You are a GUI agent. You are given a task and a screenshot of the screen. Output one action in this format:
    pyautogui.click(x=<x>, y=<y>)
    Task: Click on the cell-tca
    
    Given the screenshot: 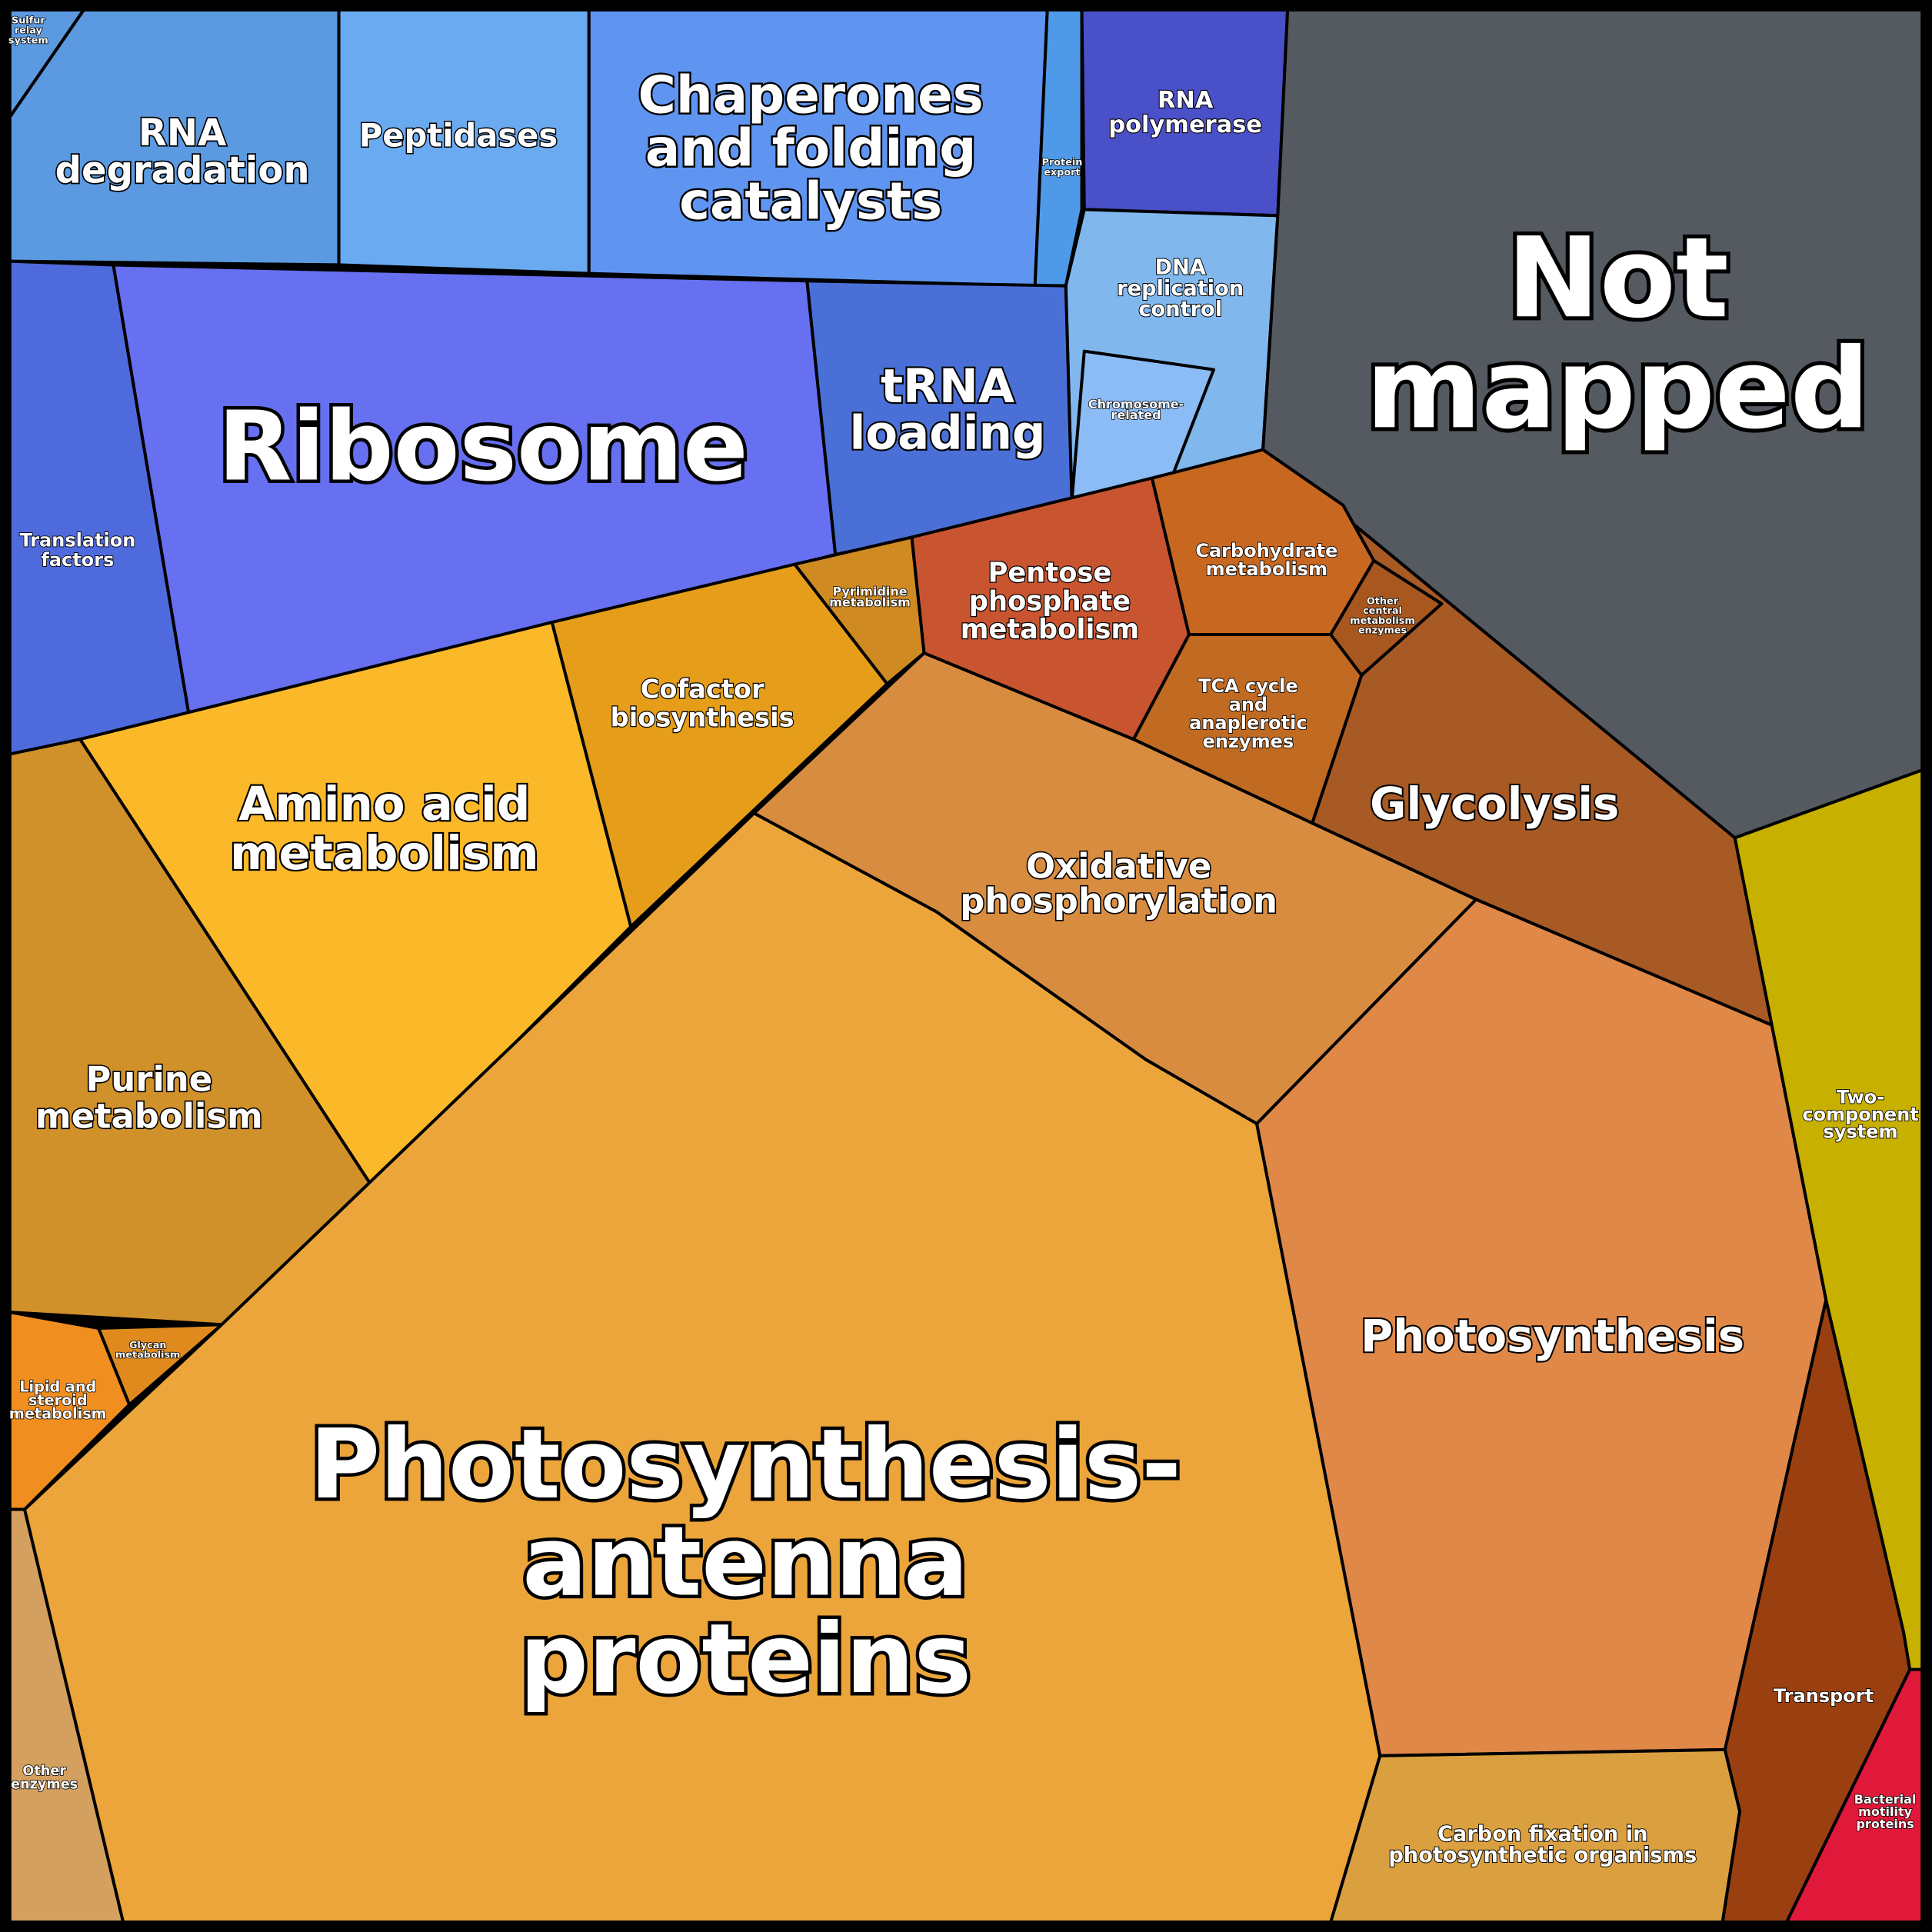 What is the action you would take?
    pyautogui.click(x=1247, y=729)
    